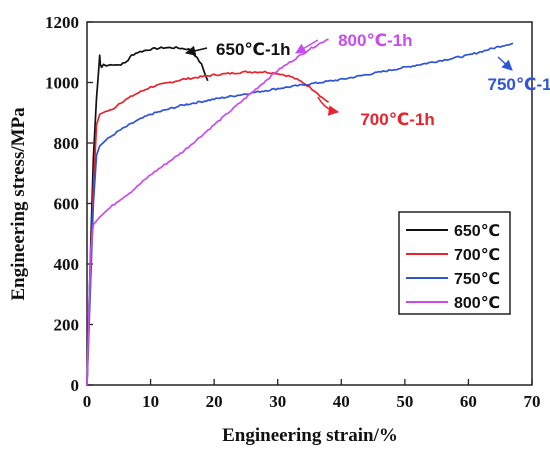  I want to click on y-tick-label: 1000, so click(62, 83).